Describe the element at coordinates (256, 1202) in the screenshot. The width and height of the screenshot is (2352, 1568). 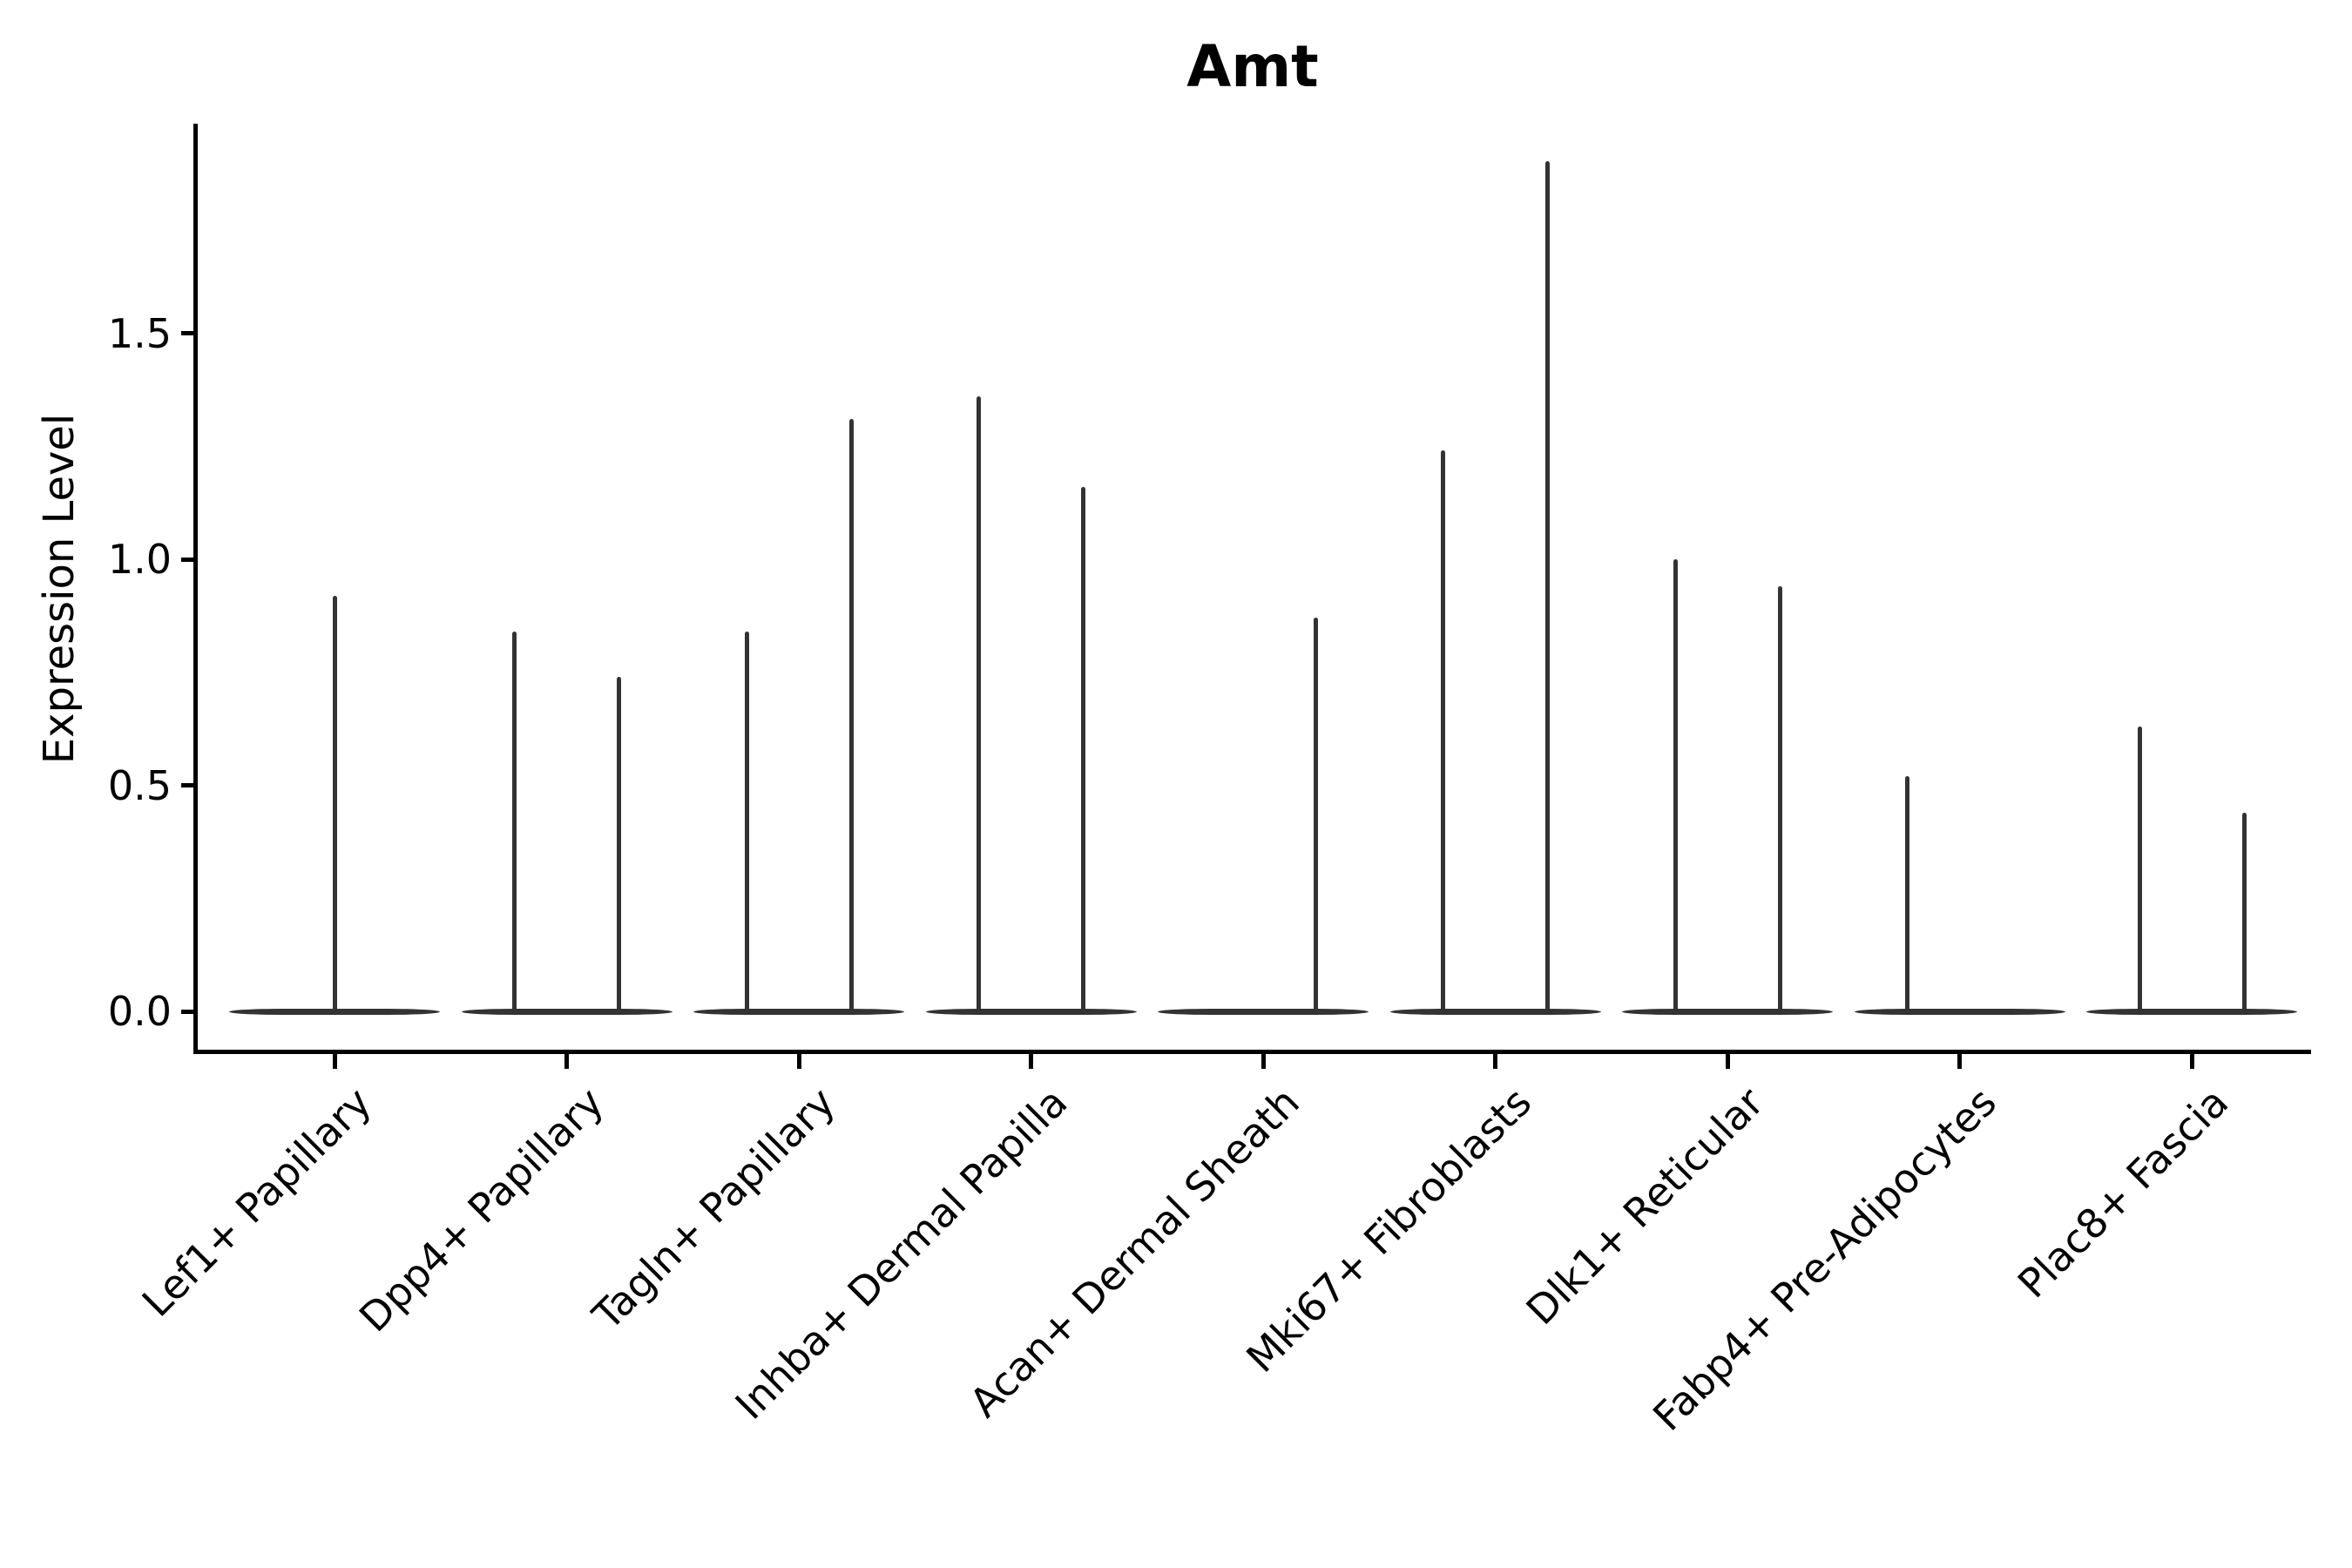
I see `x-tick-label: Lef1+ Papillary` at that location.